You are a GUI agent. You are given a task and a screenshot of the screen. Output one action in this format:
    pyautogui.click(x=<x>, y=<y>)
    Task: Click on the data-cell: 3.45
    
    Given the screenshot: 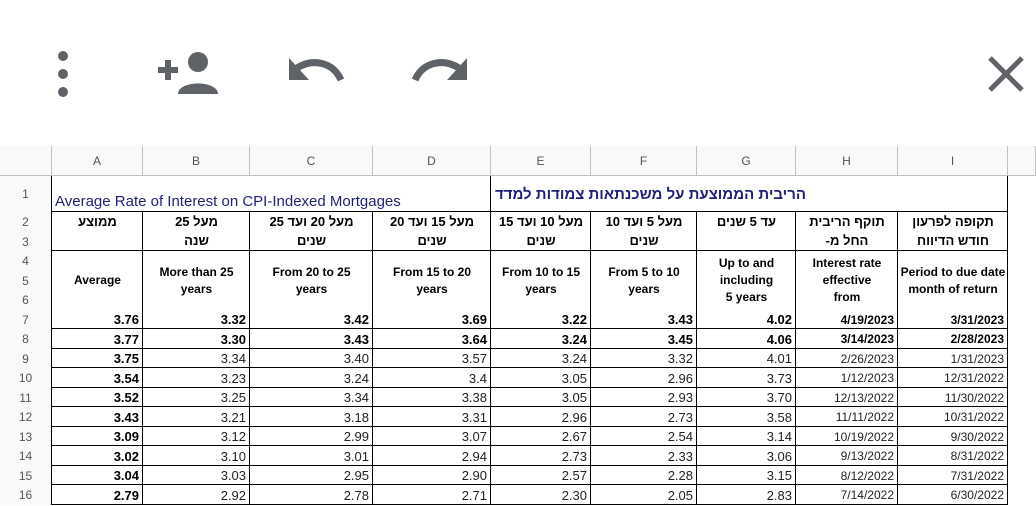 What is the action you would take?
    pyautogui.click(x=680, y=339)
    